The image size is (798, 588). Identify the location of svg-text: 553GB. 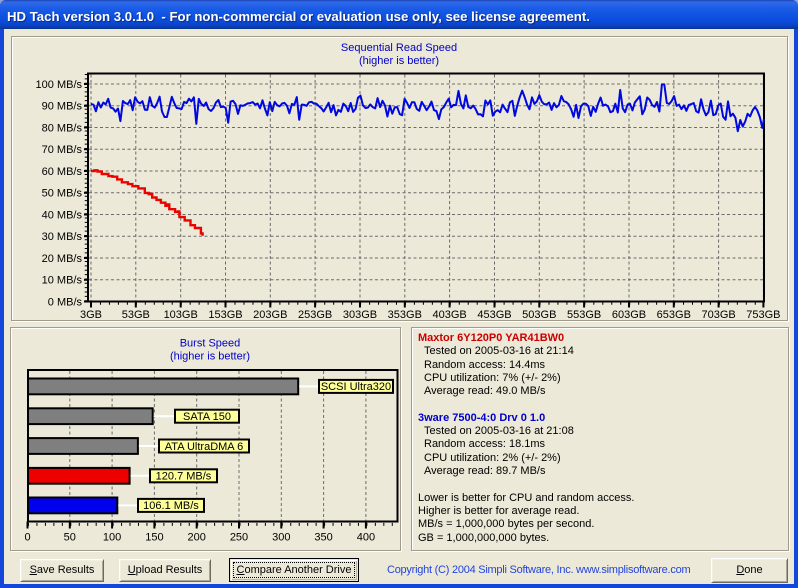
(584, 315).